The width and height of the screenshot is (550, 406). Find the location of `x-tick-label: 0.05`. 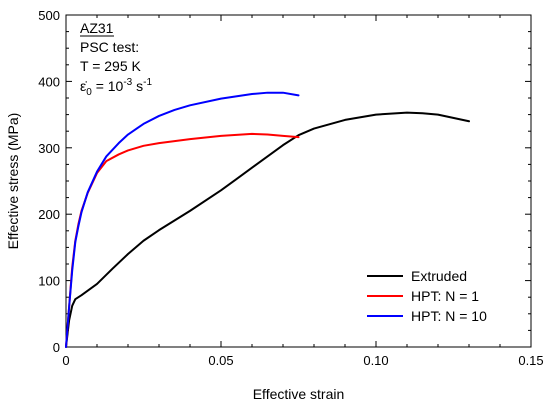

x-tick-label: 0.05 is located at coordinates (220, 360).